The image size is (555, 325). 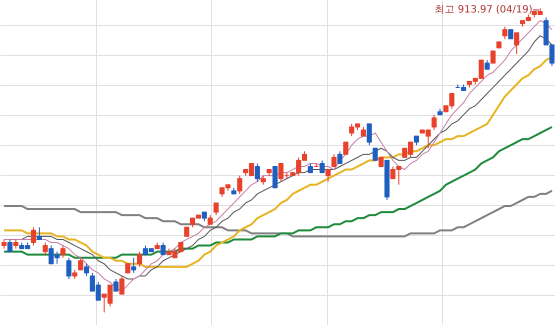 What do you see at coordinates (483, 10) in the screenshot?
I see `annotation: 최고 913.97 (04/19)` at bounding box center [483, 10].